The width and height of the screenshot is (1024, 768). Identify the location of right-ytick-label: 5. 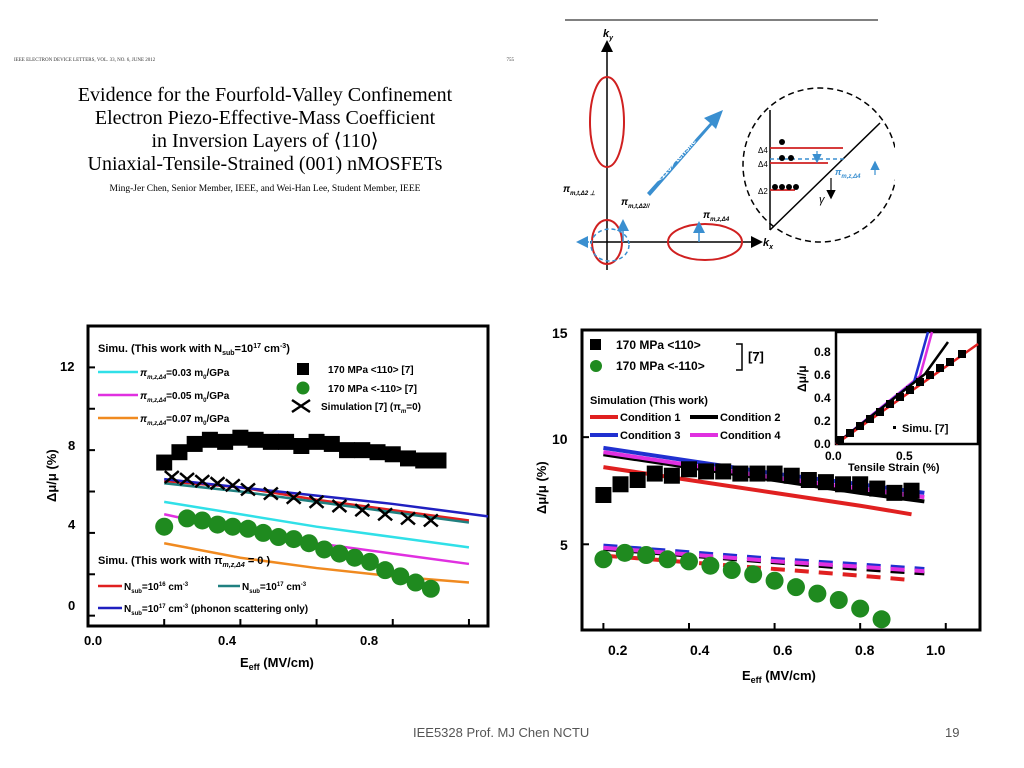
(564, 545).